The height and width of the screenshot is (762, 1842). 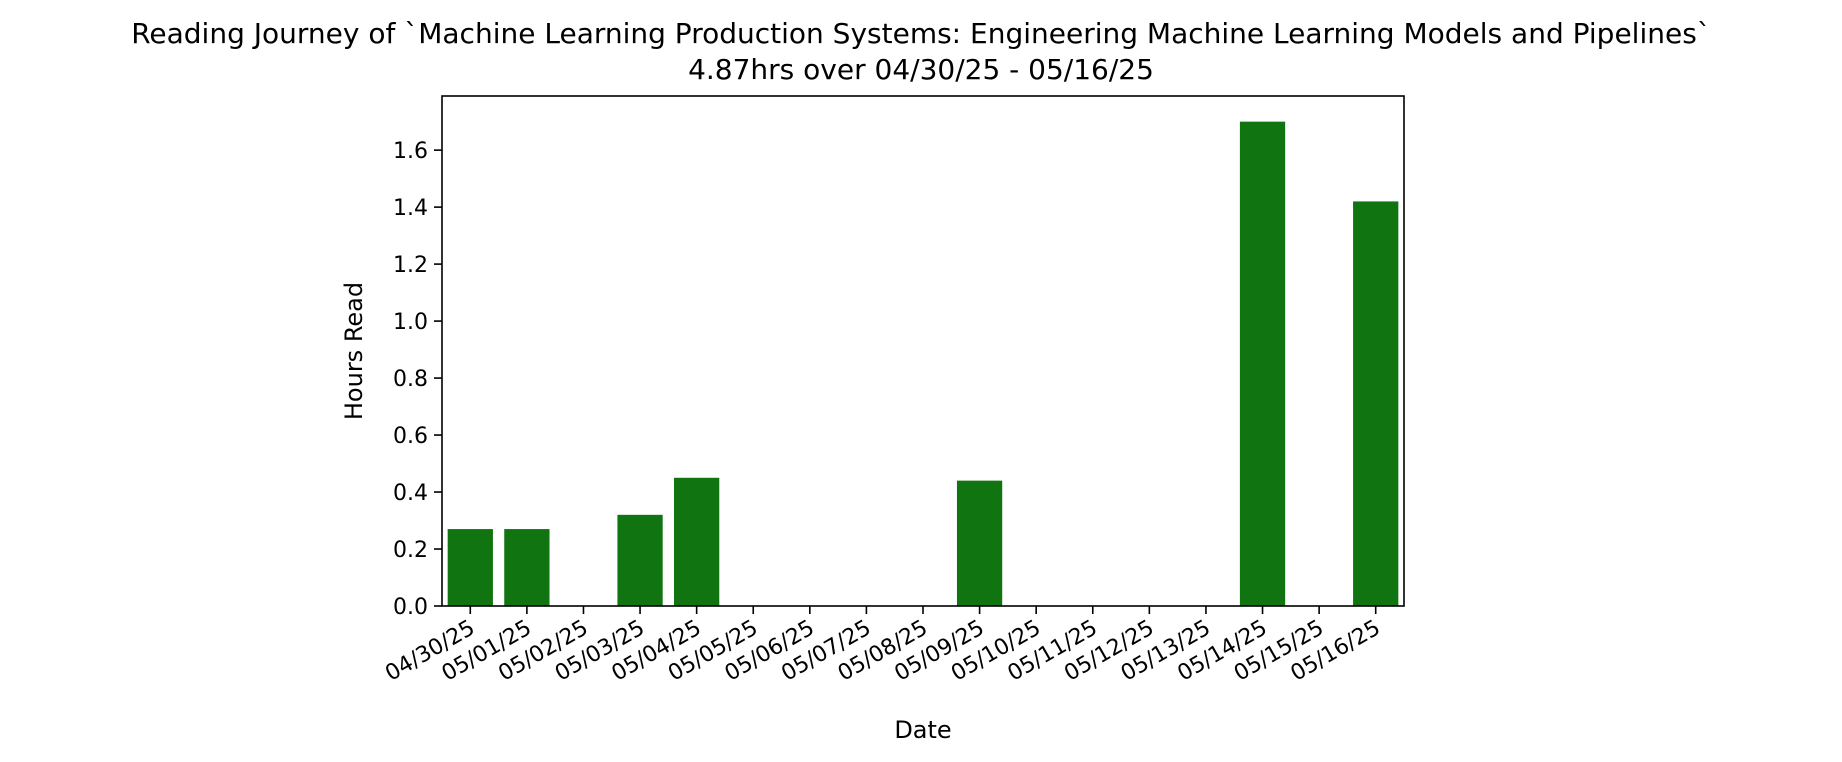 What do you see at coordinates (410, 379) in the screenshot?
I see `y-tick-label: 0.8` at bounding box center [410, 379].